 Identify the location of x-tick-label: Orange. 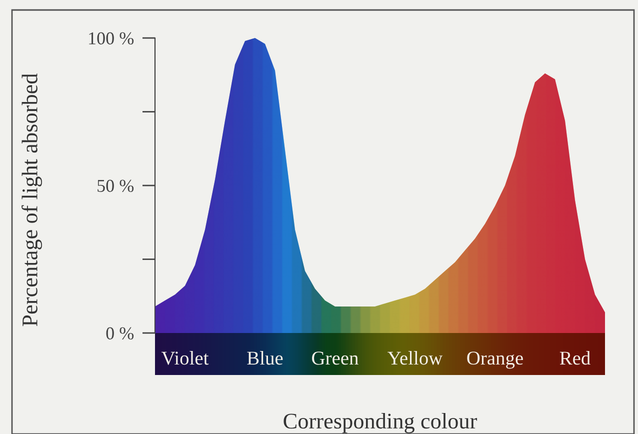
(495, 360).